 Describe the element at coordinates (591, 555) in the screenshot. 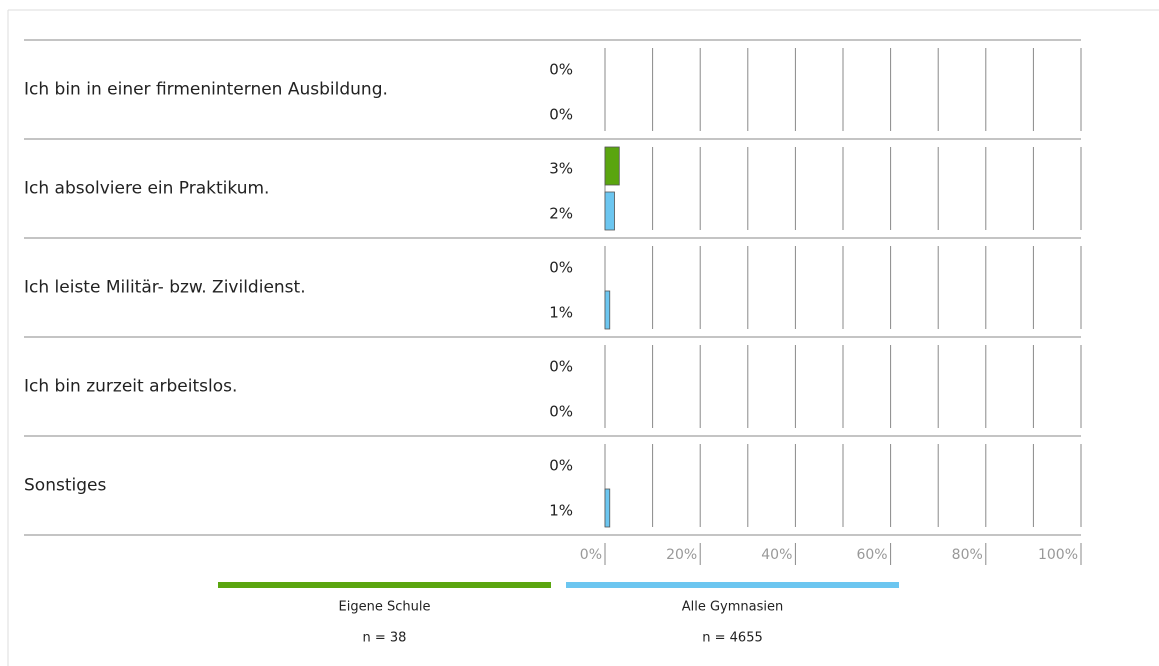

I see `x-tick-label: 0%` at that location.